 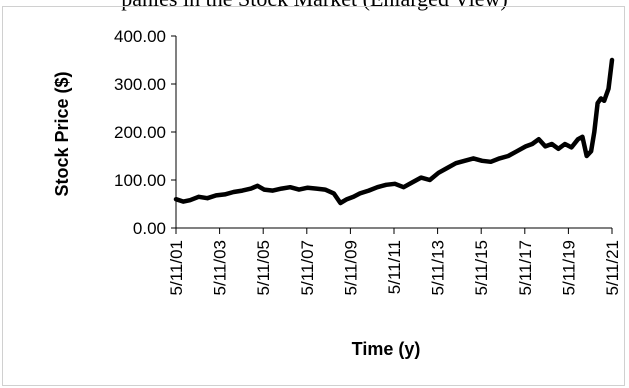 What do you see at coordinates (176, 267) in the screenshot?
I see `x-tick-label: 5/11/01` at bounding box center [176, 267].